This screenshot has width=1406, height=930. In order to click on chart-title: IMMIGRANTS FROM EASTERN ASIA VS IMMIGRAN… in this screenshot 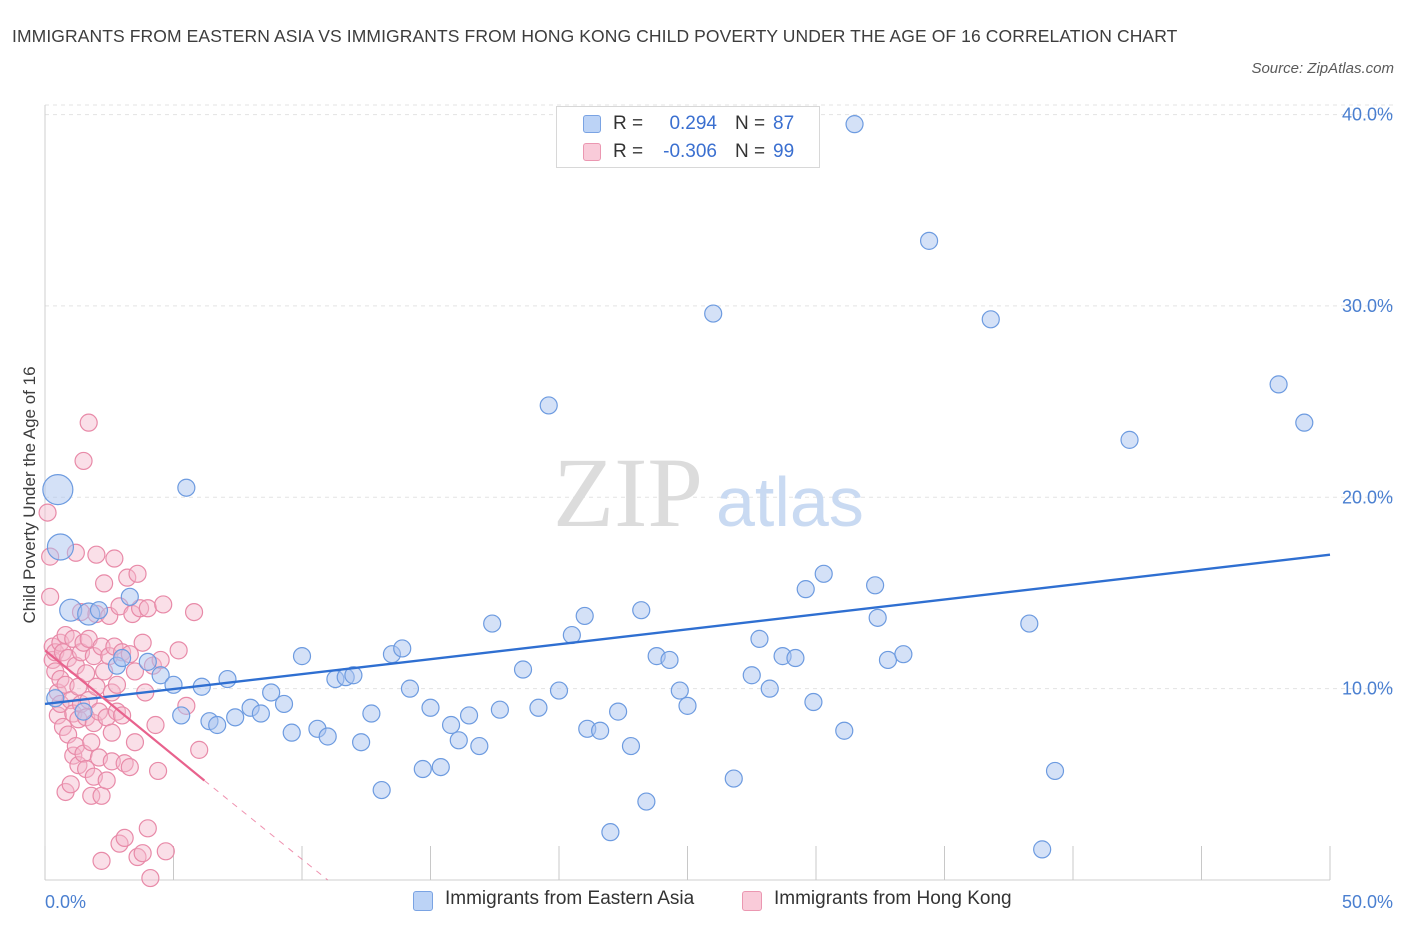, I will do `click(595, 36)`.